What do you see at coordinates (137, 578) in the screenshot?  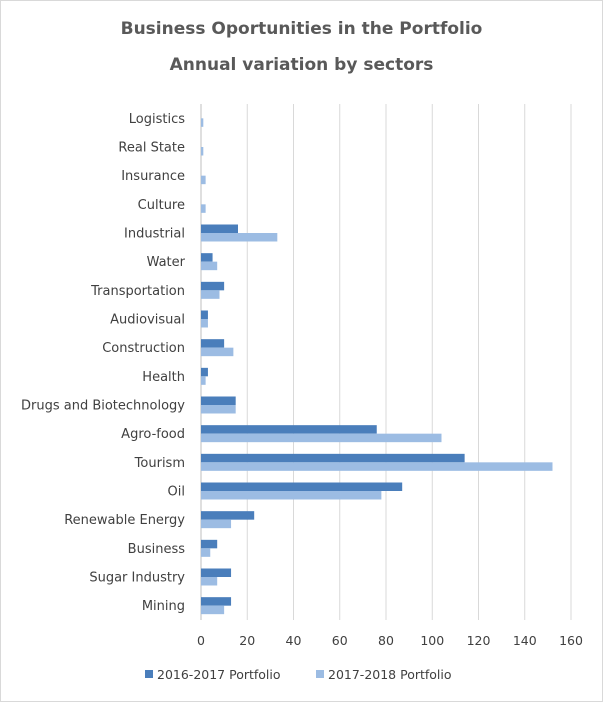 I see `category-label: Sugar Industry` at bounding box center [137, 578].